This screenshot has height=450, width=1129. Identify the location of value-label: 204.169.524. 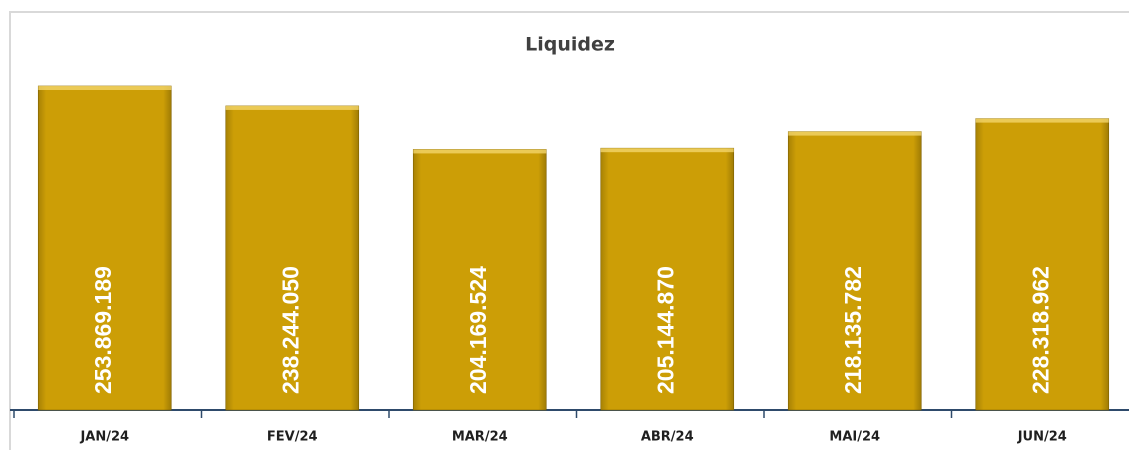
(478, 330).